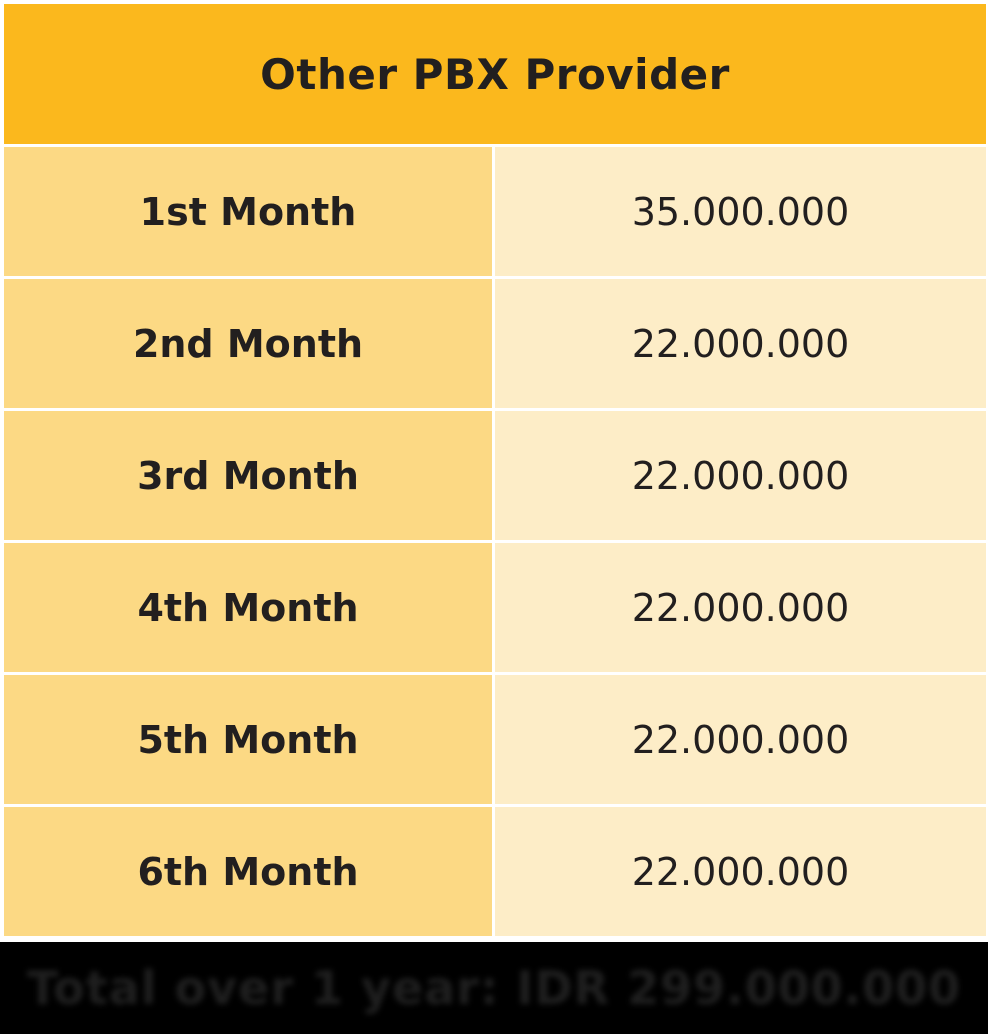  Describe the element at coordinates (740, 211) in the screenshot. I see `month-cost: 35.000.000` at that location.